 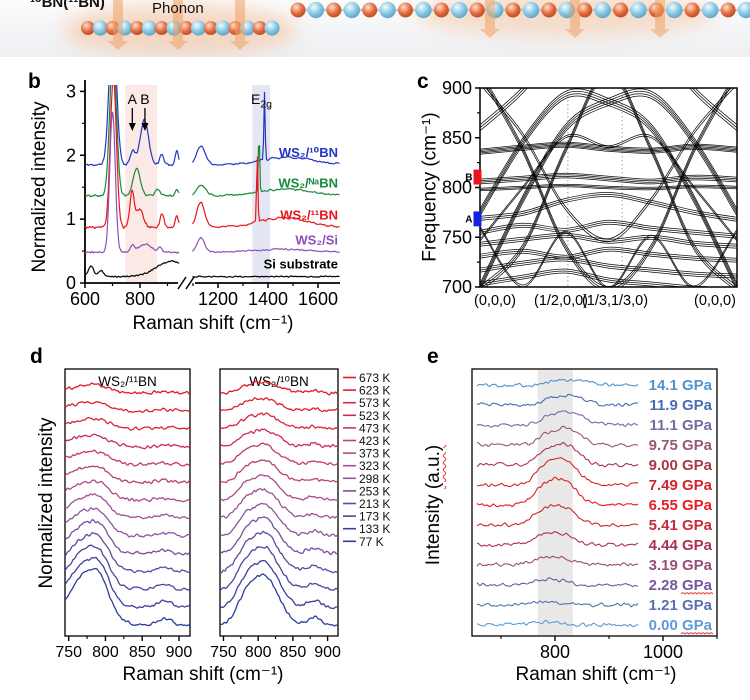 I want to click on legend-label: 298 K, so click(x=374, y=479).